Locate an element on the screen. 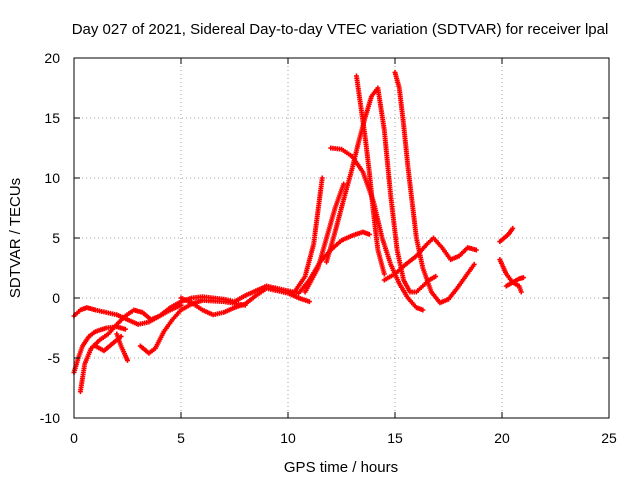 This screenshot has width=640, height=480. series-arc-g is located at coordinates (245, 301).